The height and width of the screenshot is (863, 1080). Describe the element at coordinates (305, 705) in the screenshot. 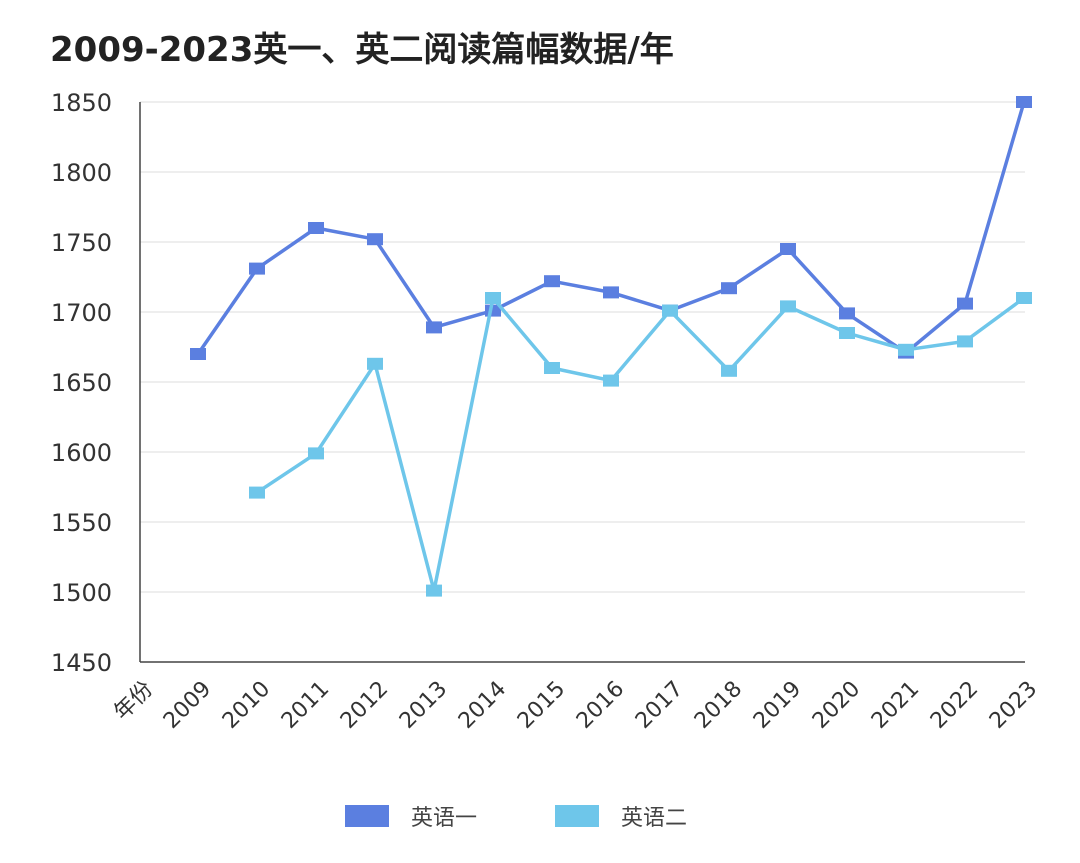

I see `x-tick-label: 2011` at that location.